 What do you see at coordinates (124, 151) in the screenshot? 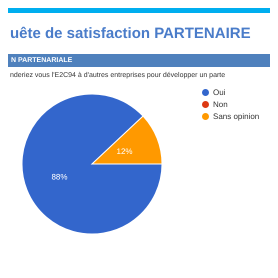
I see `data-label: 12%` at bounding box center [124, 151].